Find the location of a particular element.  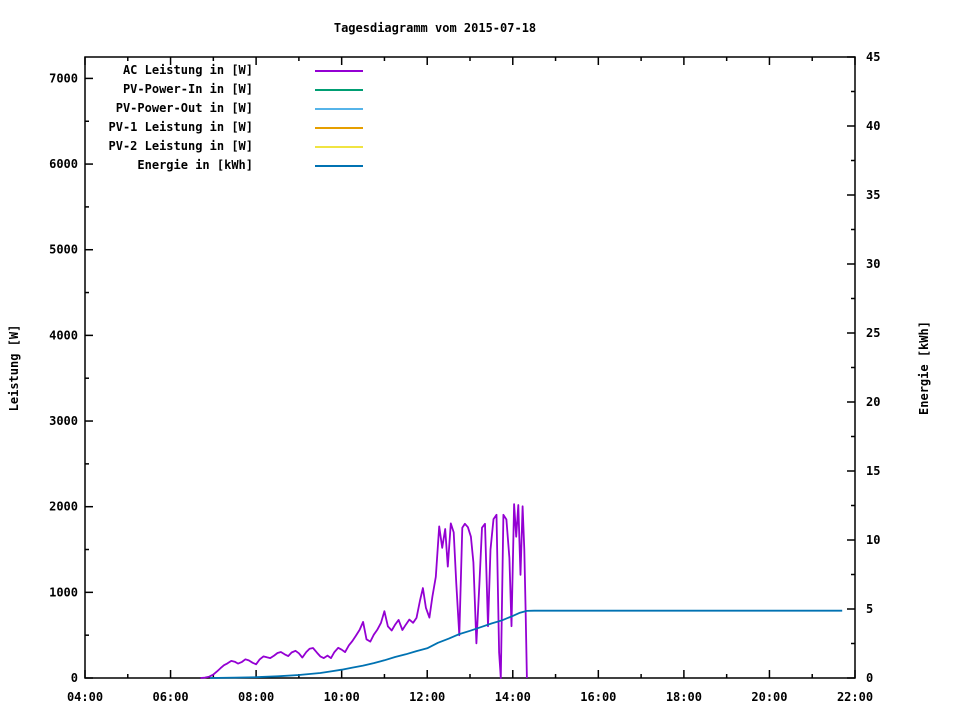

y-left-tick-label: 1000 is located at coordinates (63, 592).